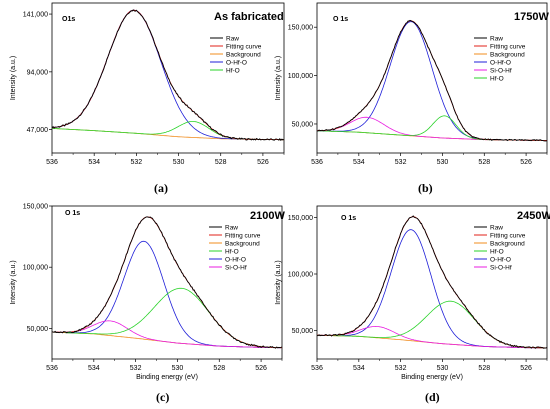 This screenshot has height=409, width=550. Describe the element at coordinates (35, 15) in the screenshot. I see `y-tick-label: 141,000` at that location.